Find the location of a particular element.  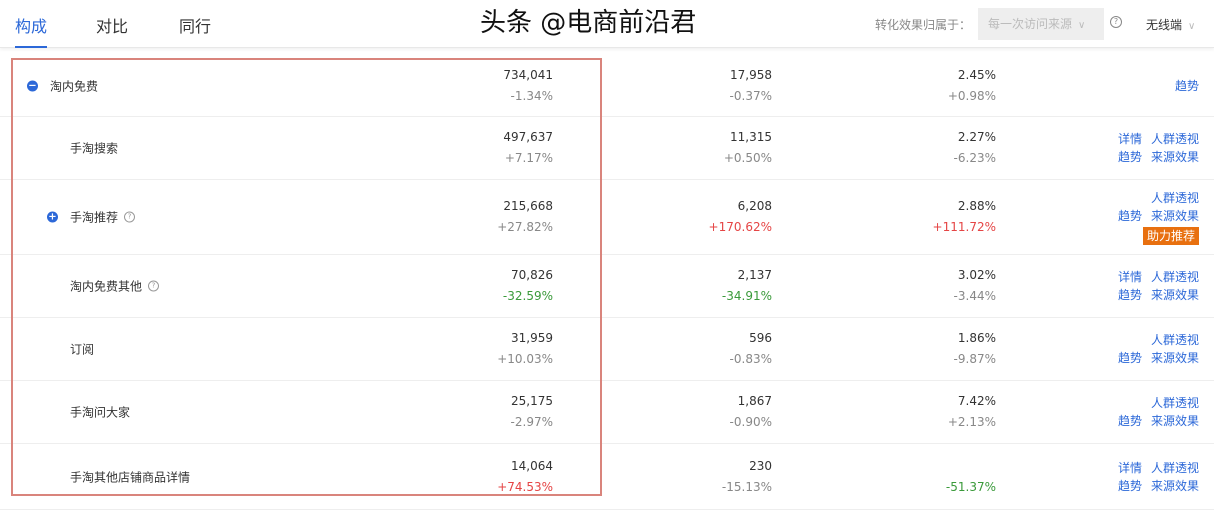

metric-value: 11,315 is located at coordinates (751, 137).